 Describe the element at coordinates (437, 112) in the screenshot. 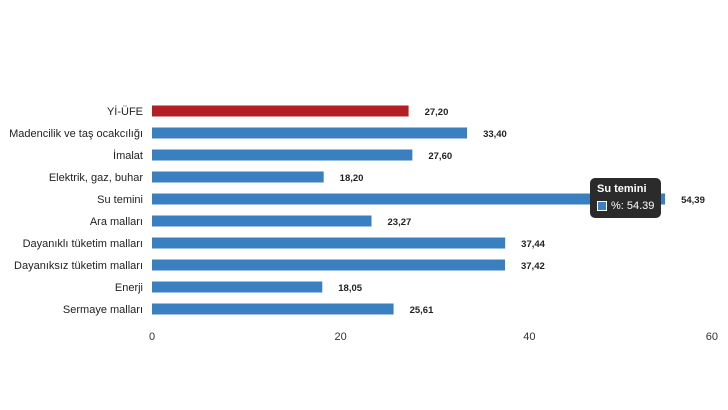

I see `value-label: 27,20` at that location.